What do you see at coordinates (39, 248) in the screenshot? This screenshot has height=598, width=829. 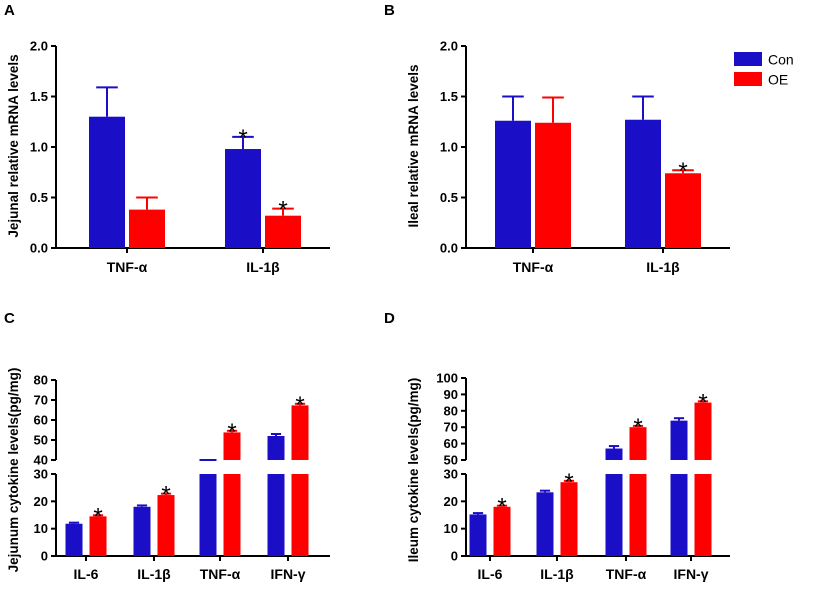 I see `y-tick-label: 0.0` at bounding box center [39, 248].